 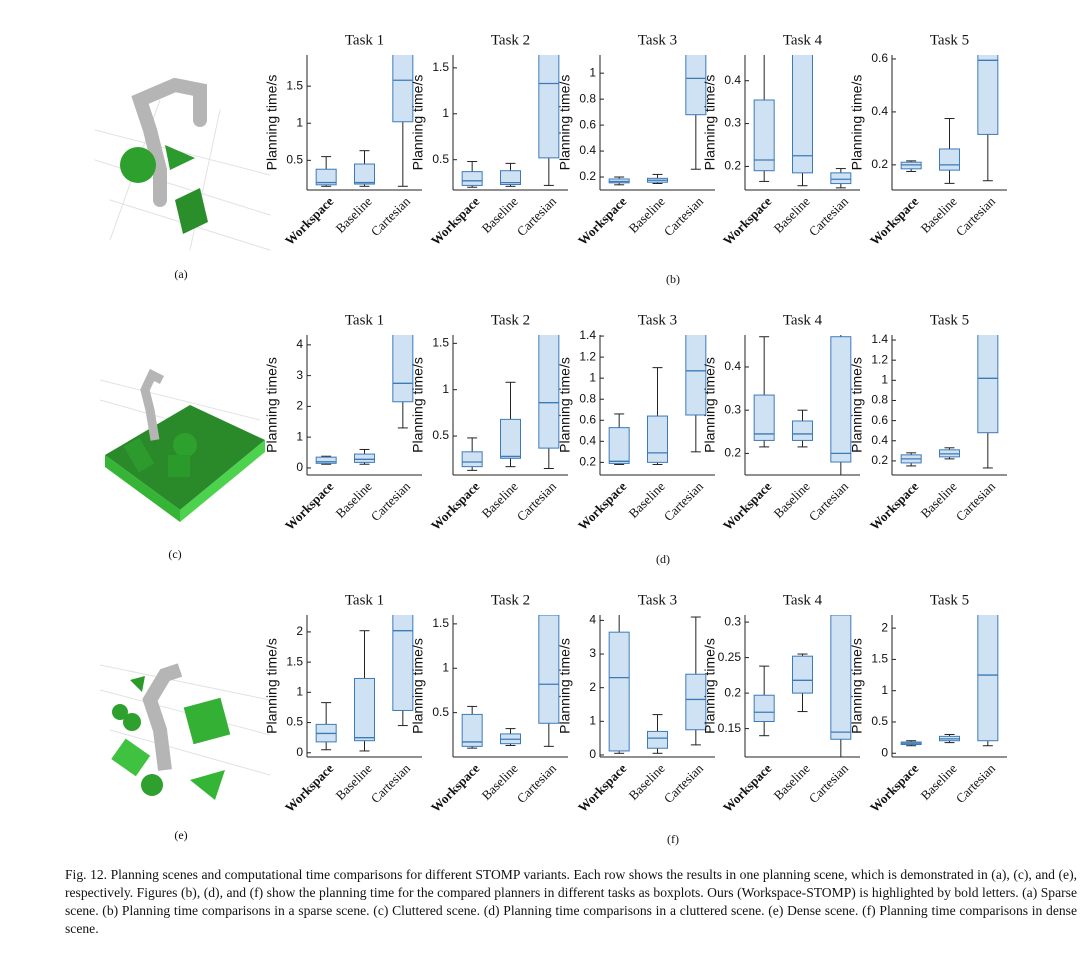 I want to click on plot-title: Task 3, so click(x=657, y=600).